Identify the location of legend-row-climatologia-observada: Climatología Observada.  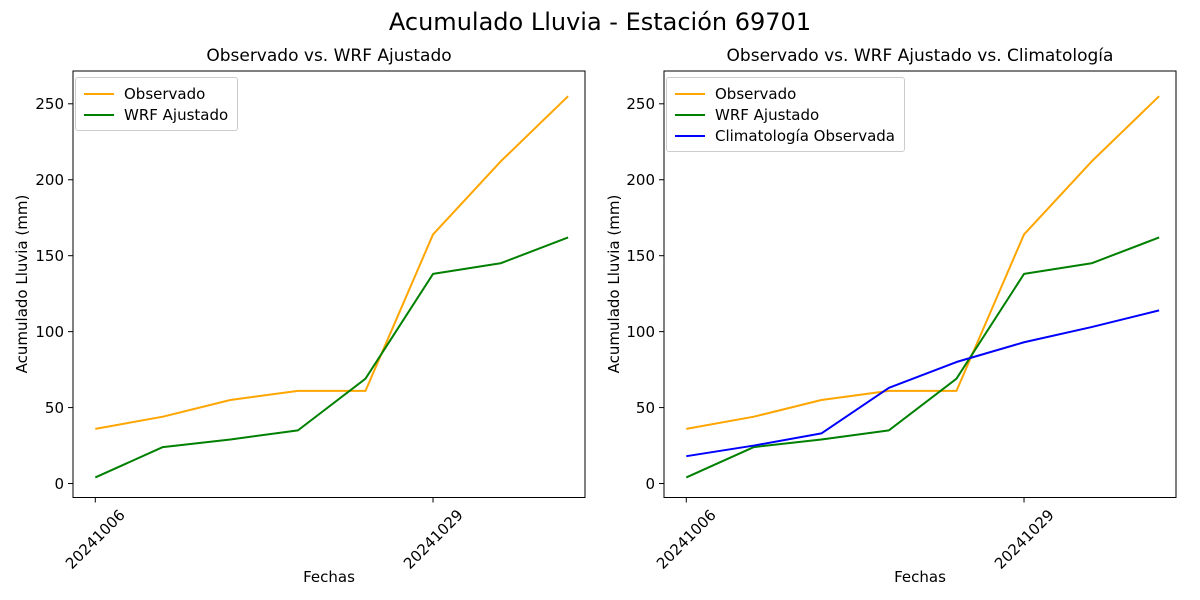
(785, 135).